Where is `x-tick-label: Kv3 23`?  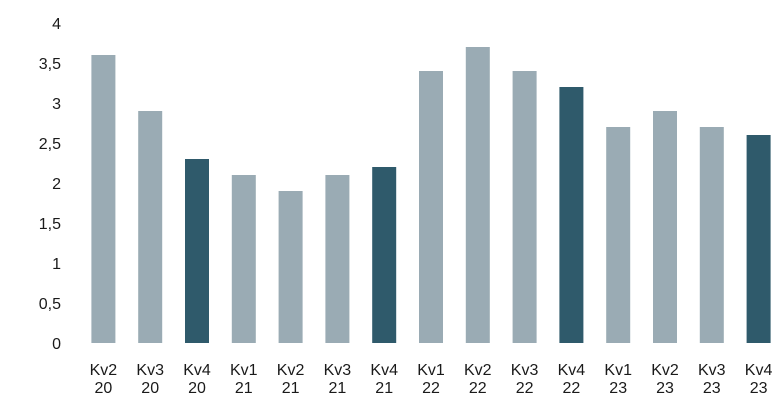 x-tick-label: Kv3 23 is located at coordinates (712, 379).